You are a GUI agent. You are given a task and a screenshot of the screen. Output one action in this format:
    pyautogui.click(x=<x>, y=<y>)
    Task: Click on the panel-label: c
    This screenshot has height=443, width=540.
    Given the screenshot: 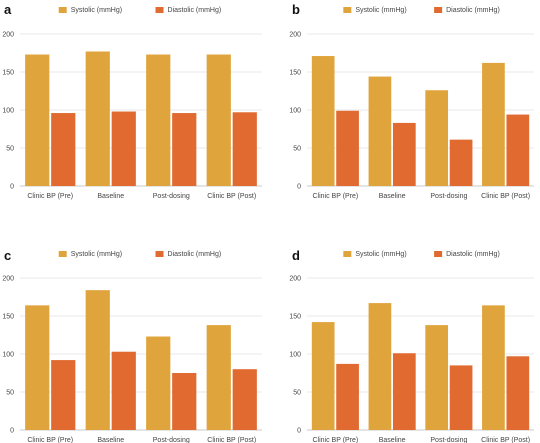 What is the action you would take?
    pyautogui.click(x=7, y=255)
    